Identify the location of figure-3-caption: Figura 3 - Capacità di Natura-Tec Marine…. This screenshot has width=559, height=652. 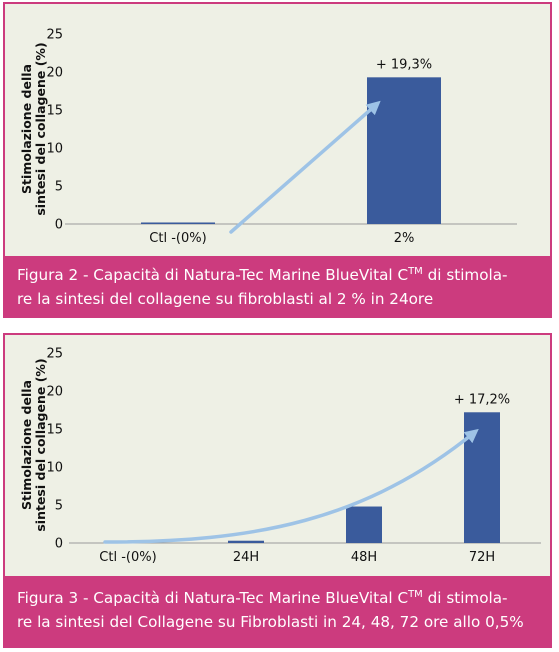
(277, 611).